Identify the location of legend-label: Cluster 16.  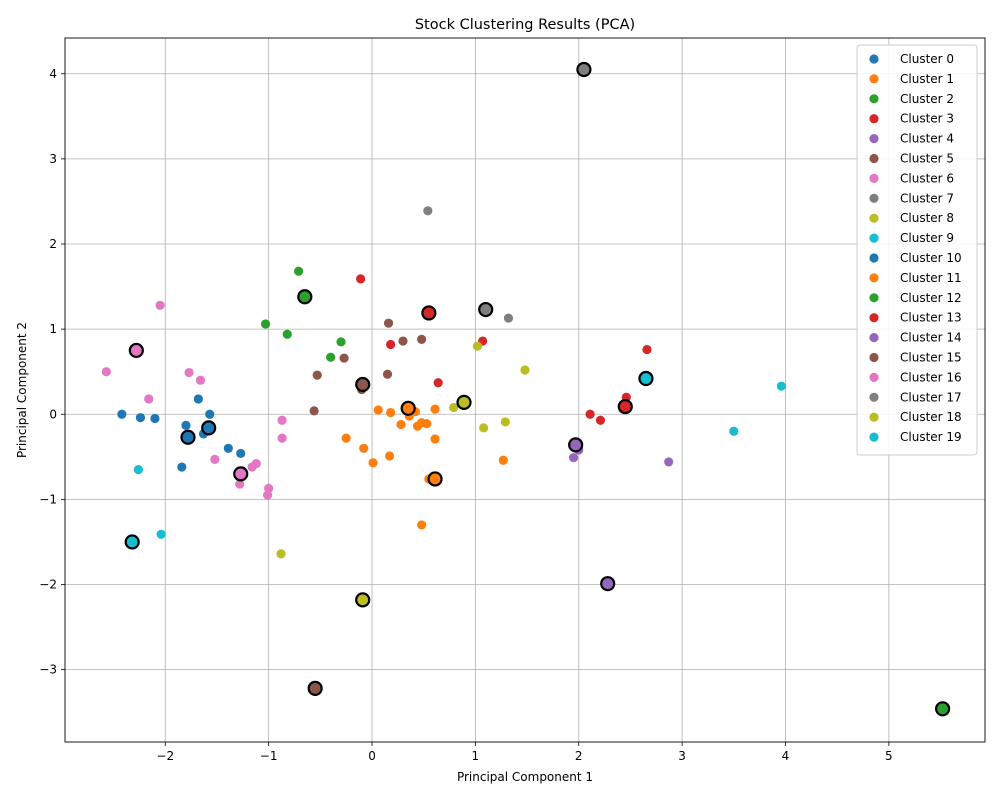
(931, 377).